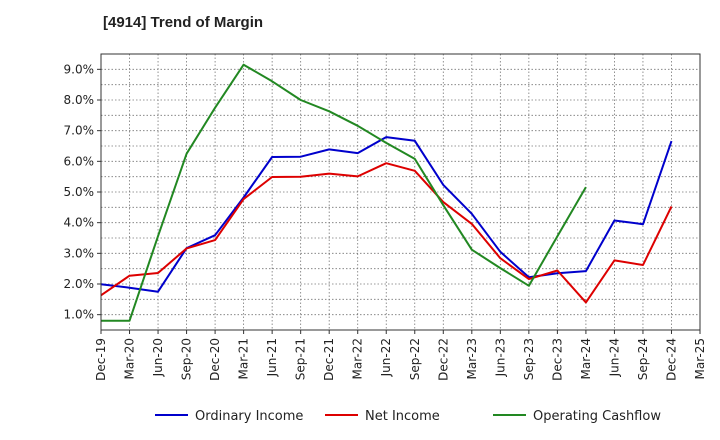 This screenshot has height=440, width=720. I want to click on y-tick-label: 5.0%, so click(79, 192).